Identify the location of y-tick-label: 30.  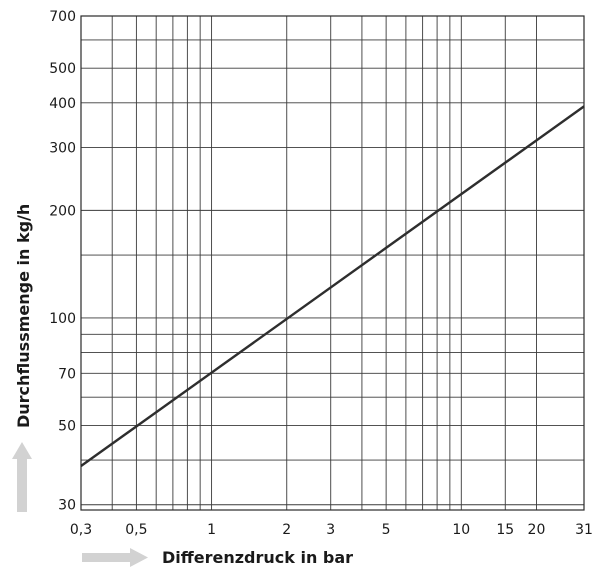
(67, 506).